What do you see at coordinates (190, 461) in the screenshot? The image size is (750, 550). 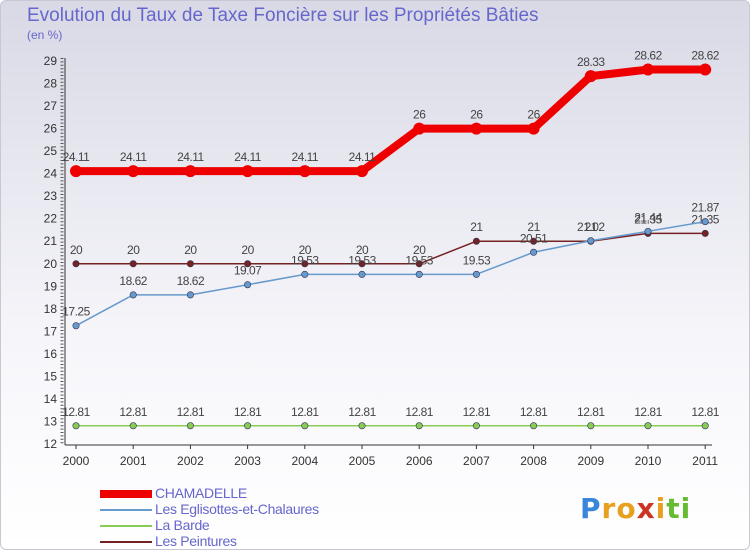 I see `x-tick-label: 2002` at bounding box center [190, 461].